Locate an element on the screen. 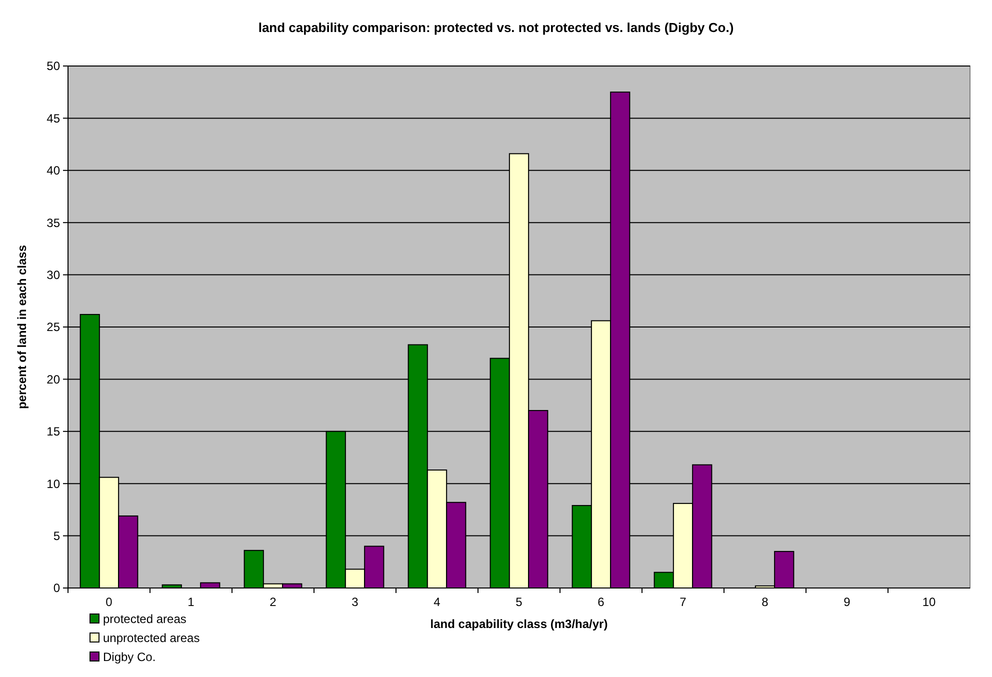 The image size is (992, 677). legend-label: protected areas is located at coordinates (144, 619).